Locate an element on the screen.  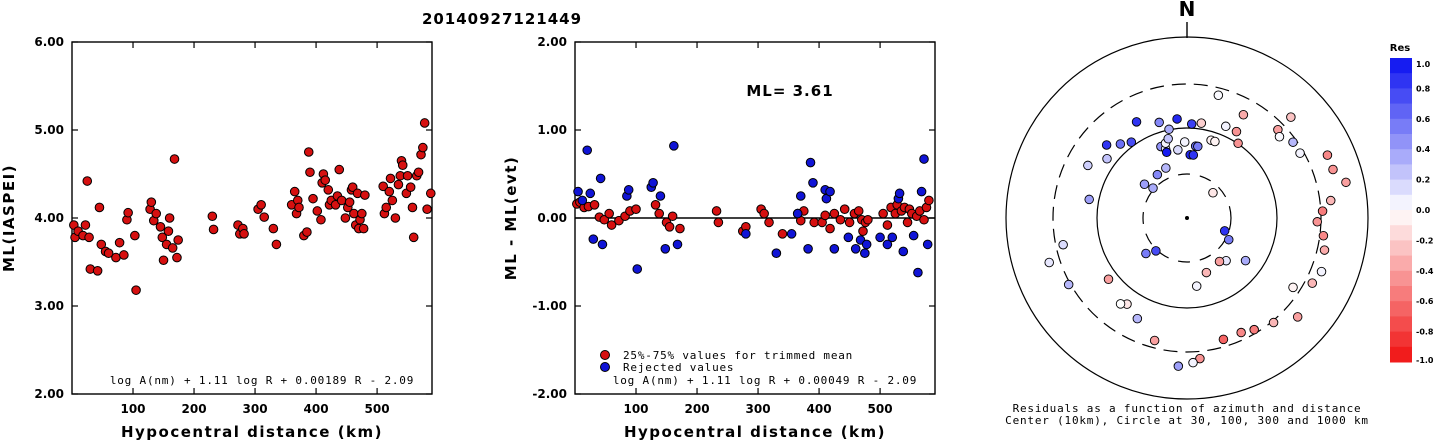
panel2-xtick-label: 400 is located at coordinates (819, 409).